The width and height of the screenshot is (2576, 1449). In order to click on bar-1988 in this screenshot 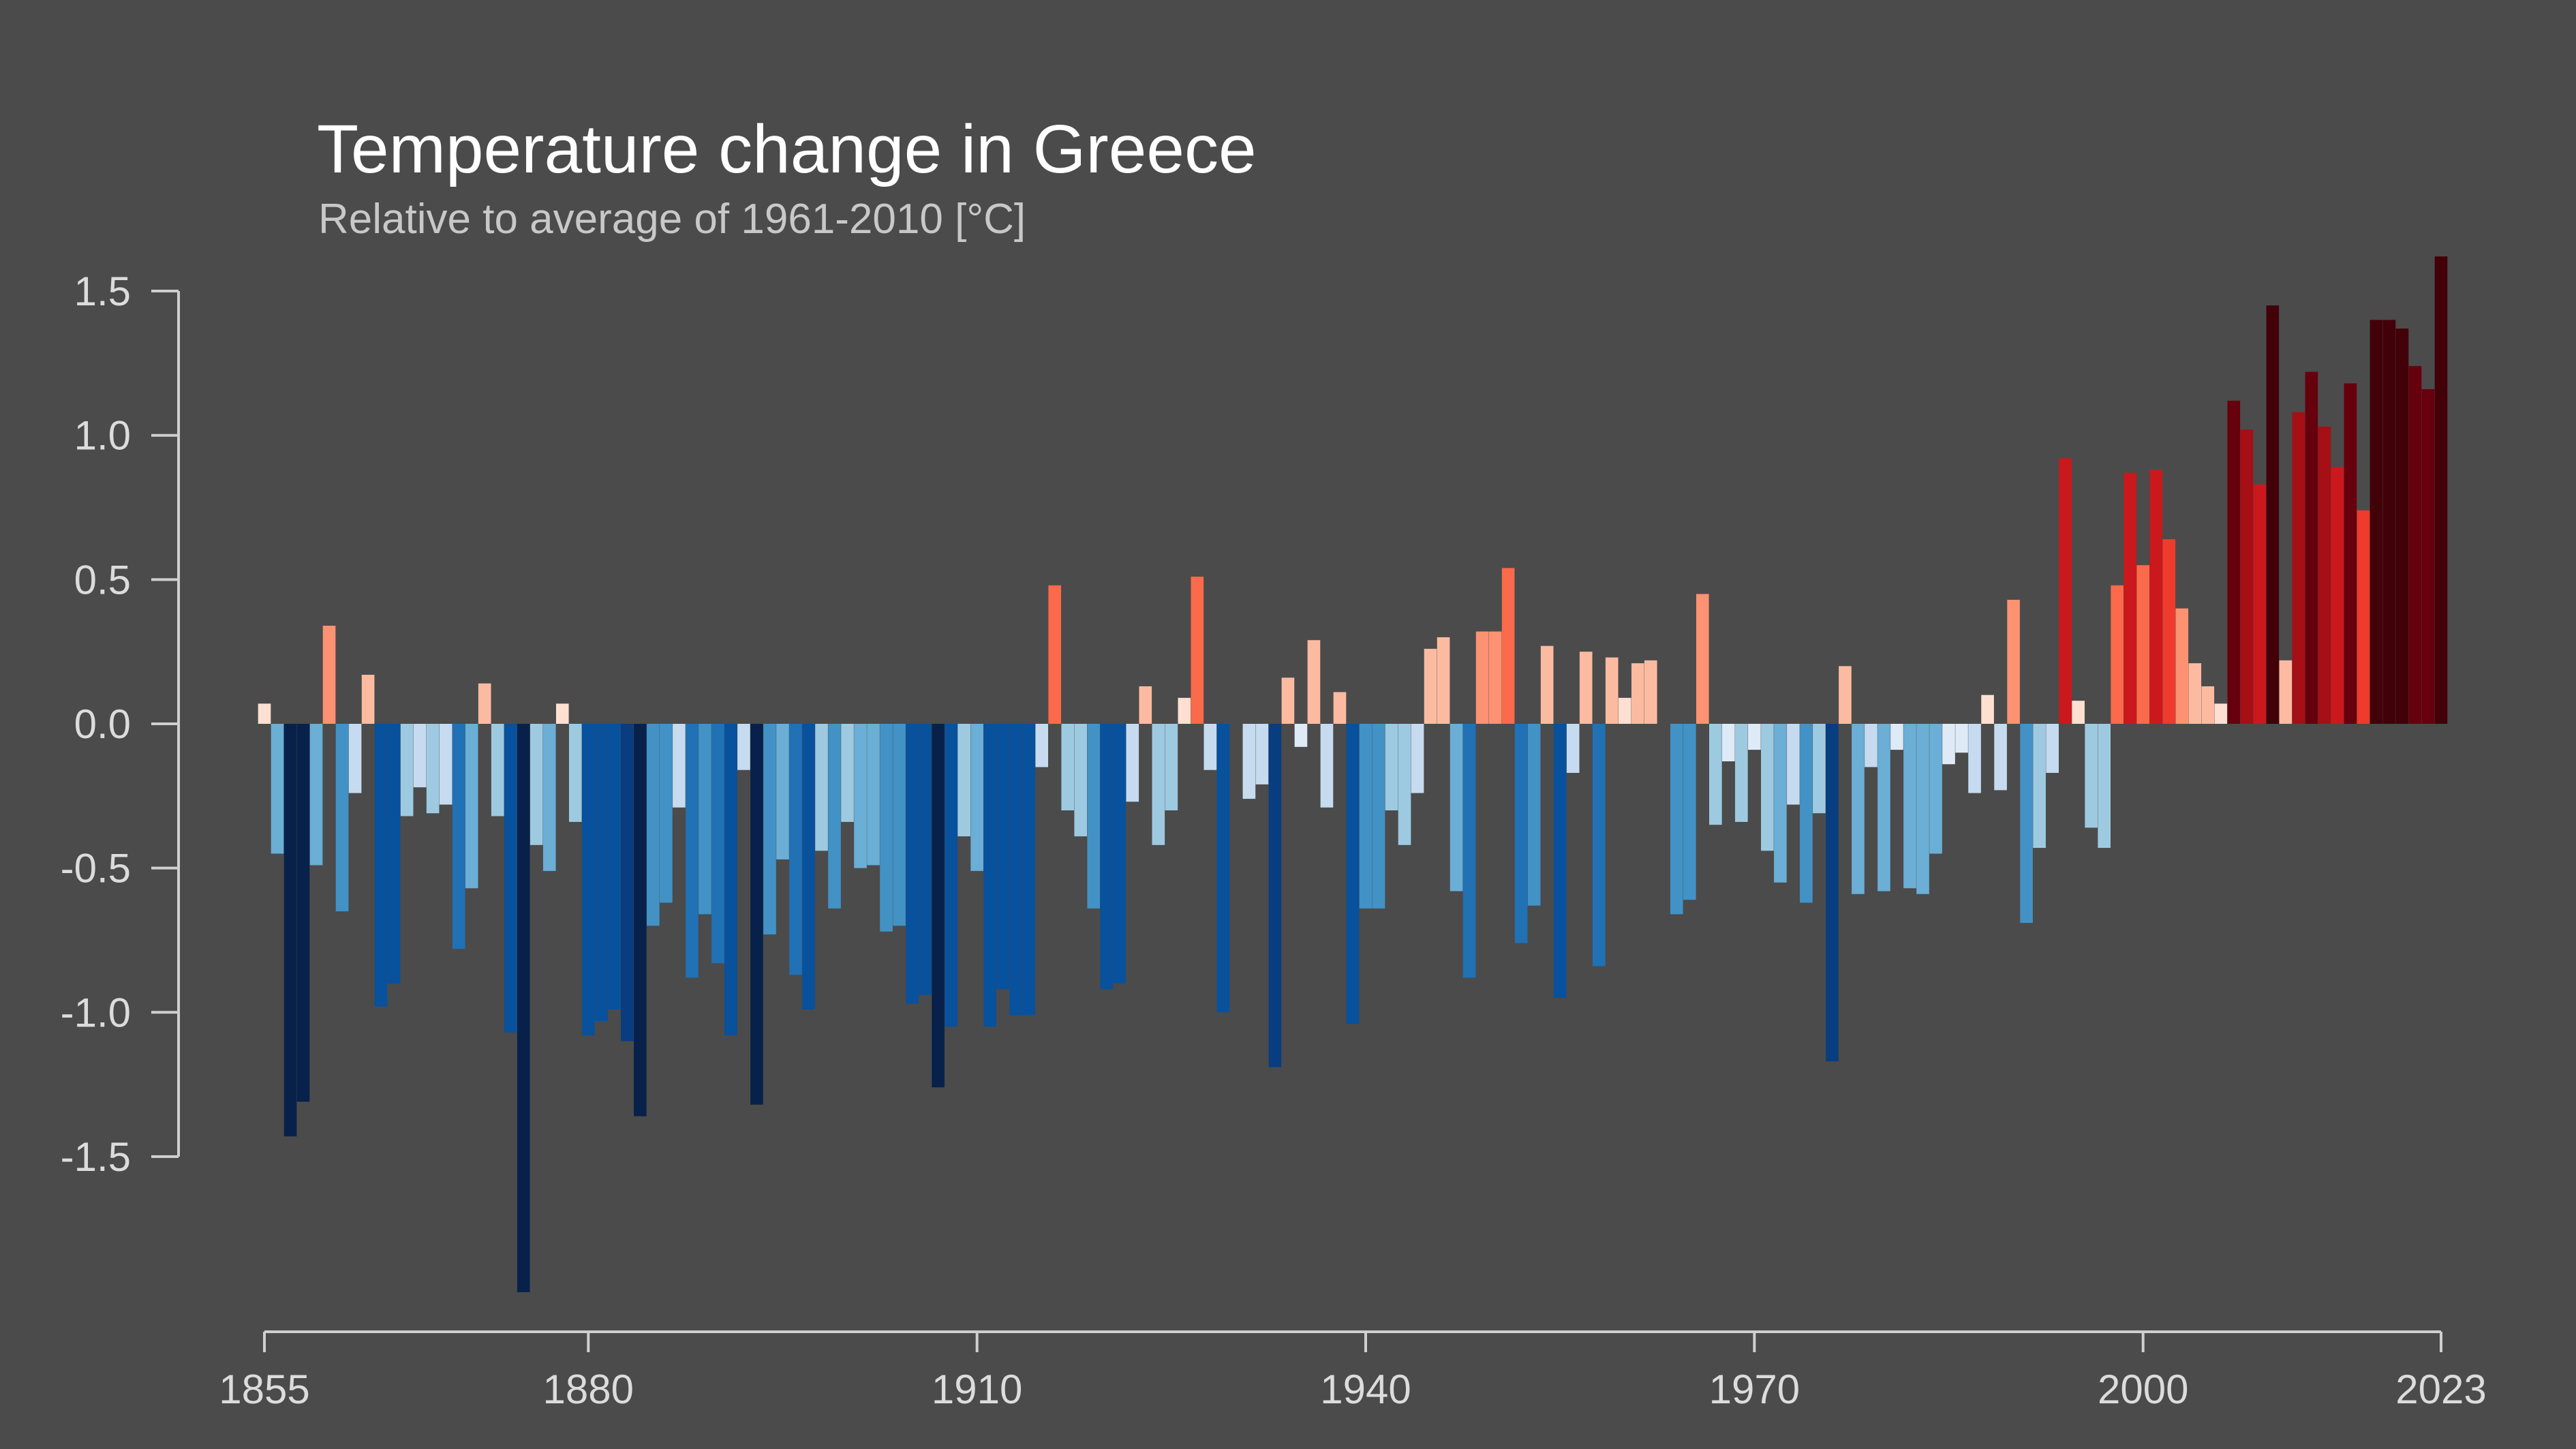, I will do `click(1987, 709)`.